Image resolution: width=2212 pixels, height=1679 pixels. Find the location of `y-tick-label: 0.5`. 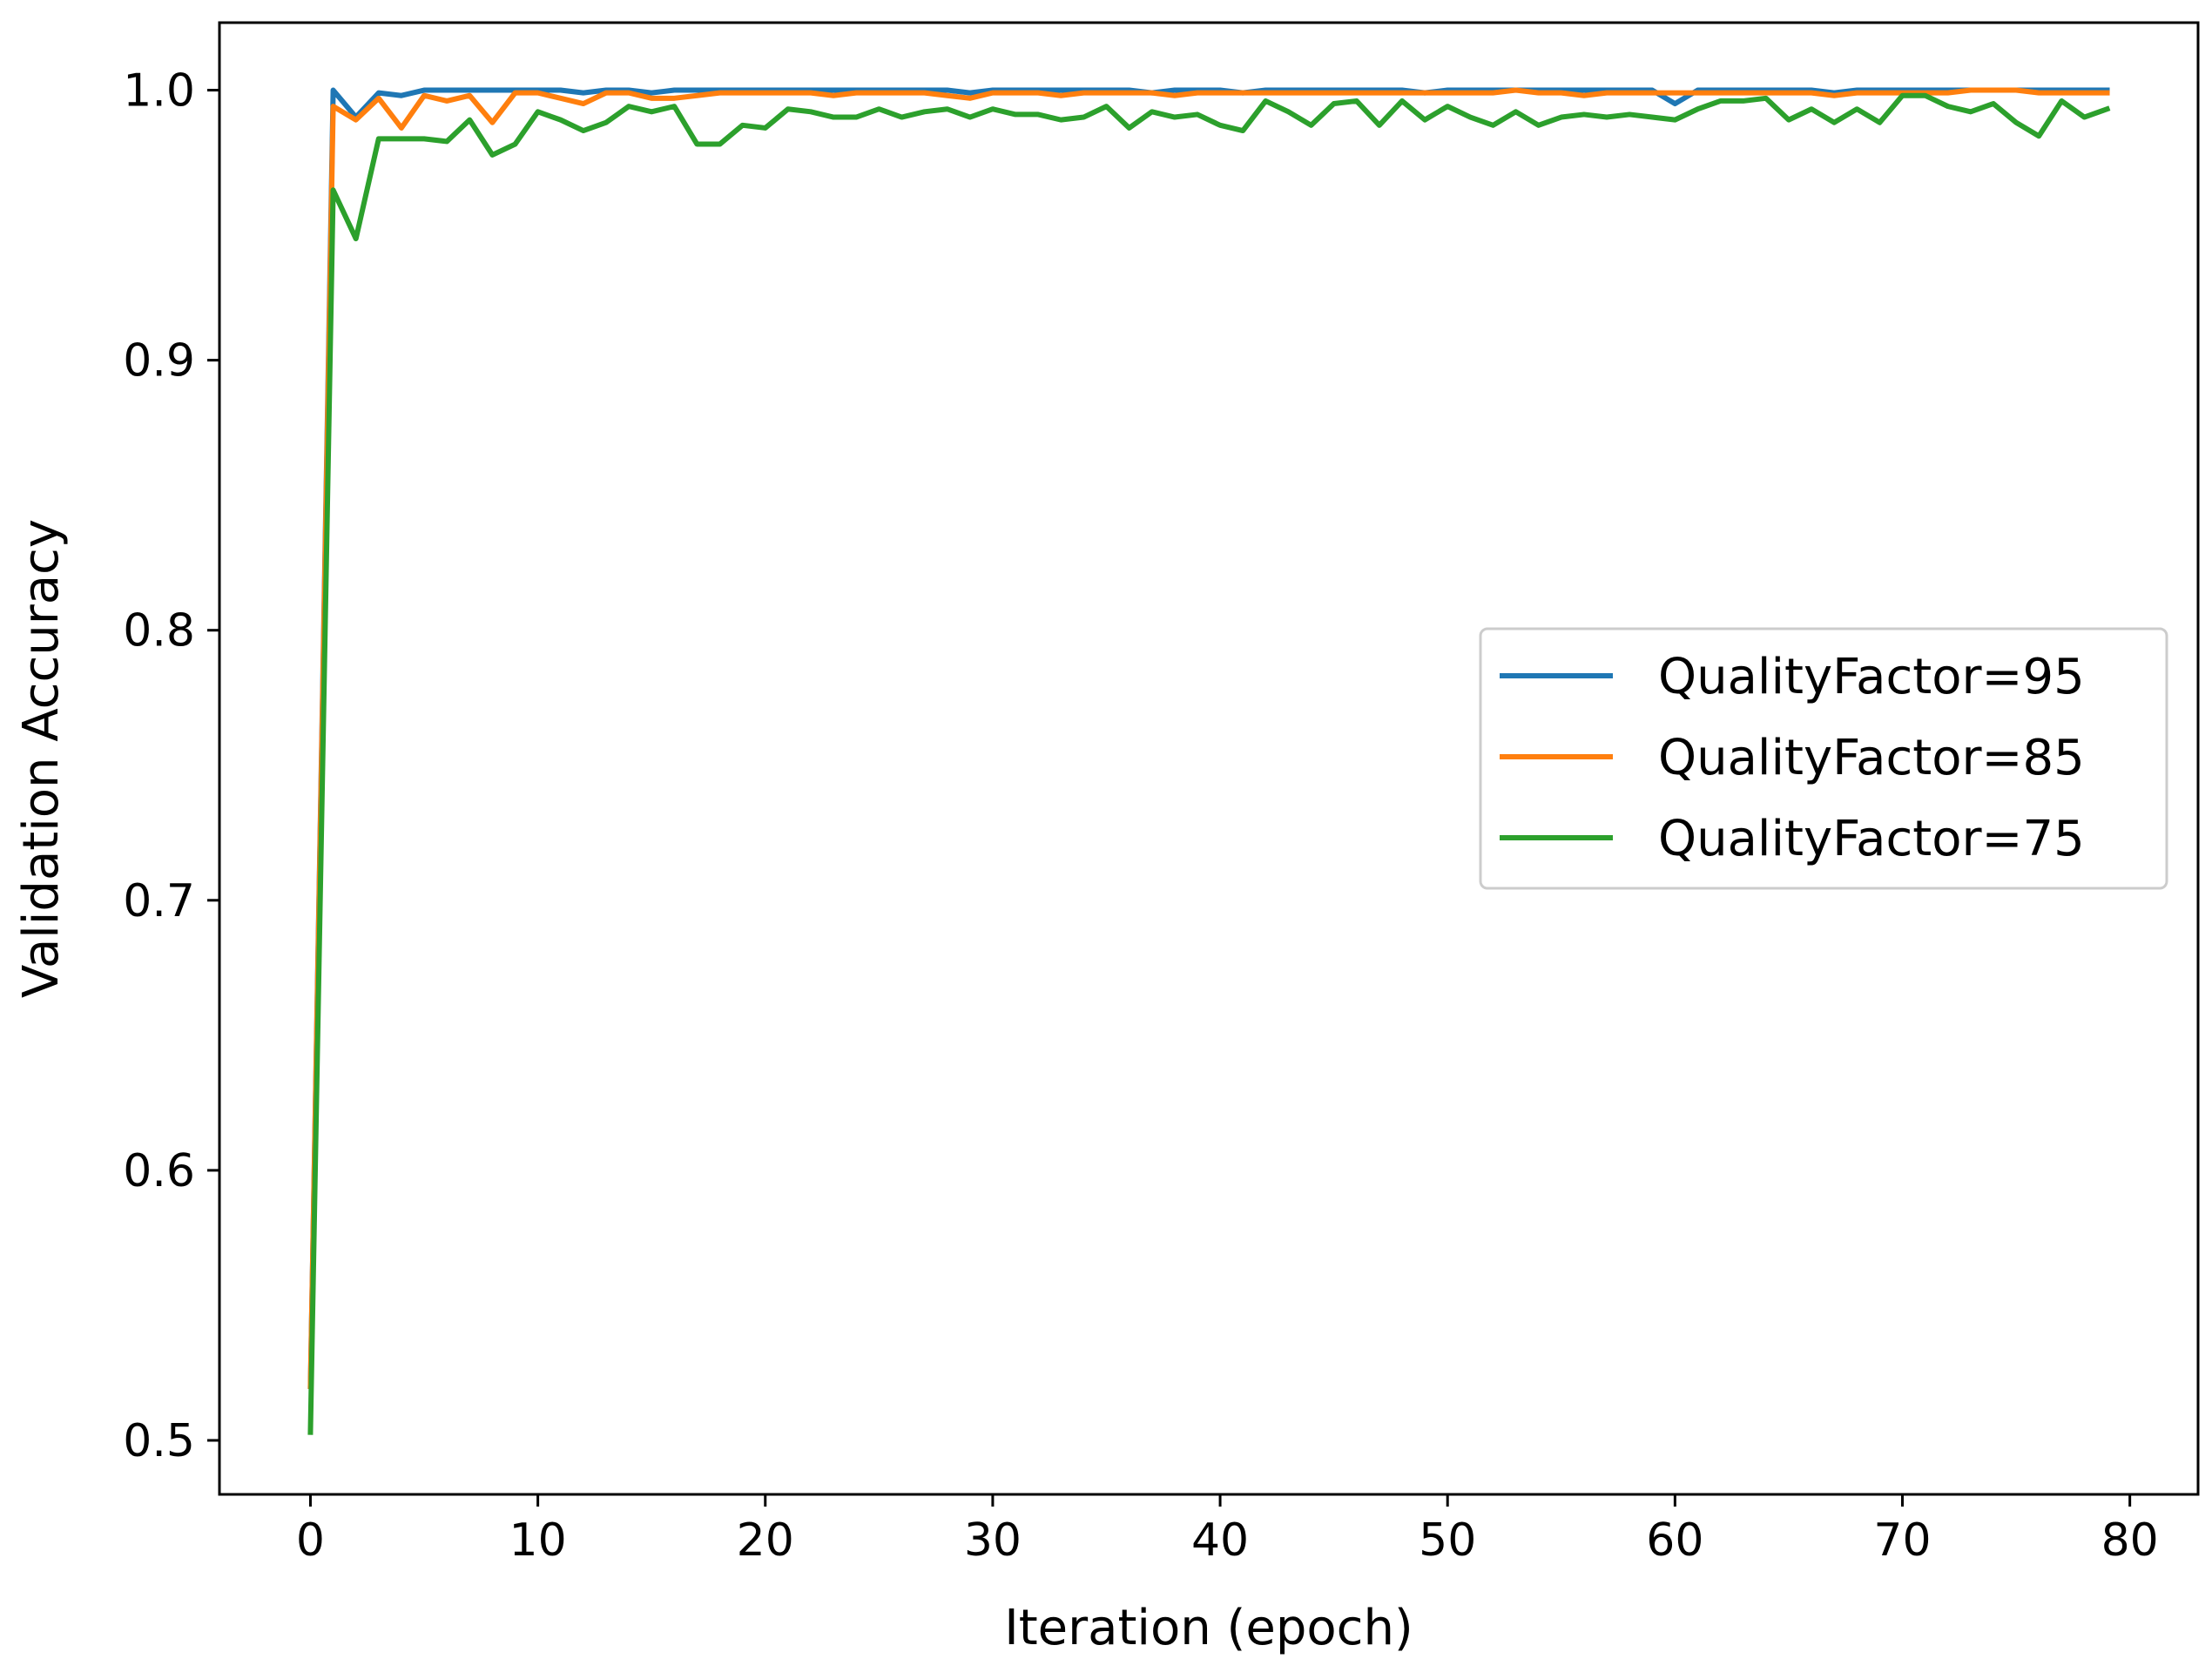

y-tick-label: 0.5 is located at coordinates (159, 1441).